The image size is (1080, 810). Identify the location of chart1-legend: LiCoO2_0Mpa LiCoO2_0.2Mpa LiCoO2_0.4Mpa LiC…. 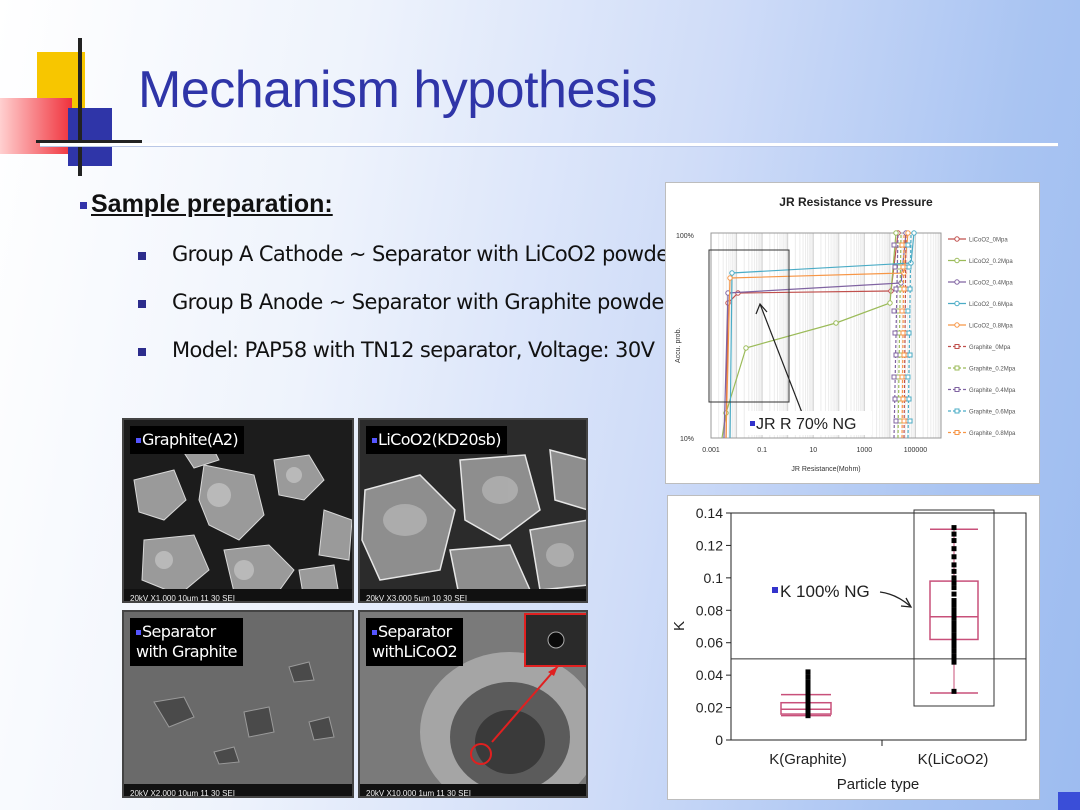
(982, 336).